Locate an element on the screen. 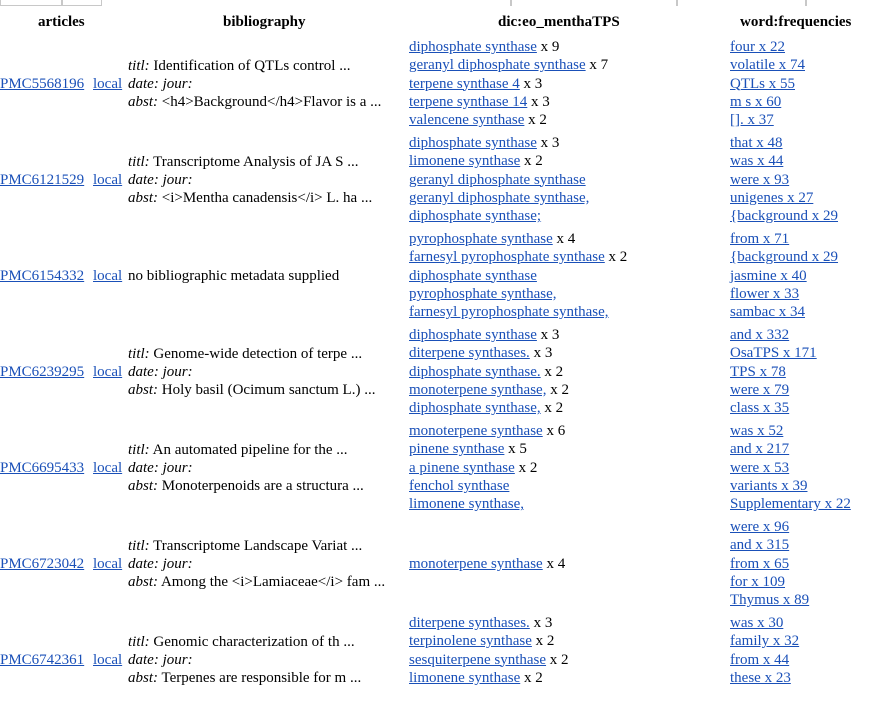 This screenshot has height=710, width=895. article-id-link: PMC6154332 is located at coordinates (42, 276).